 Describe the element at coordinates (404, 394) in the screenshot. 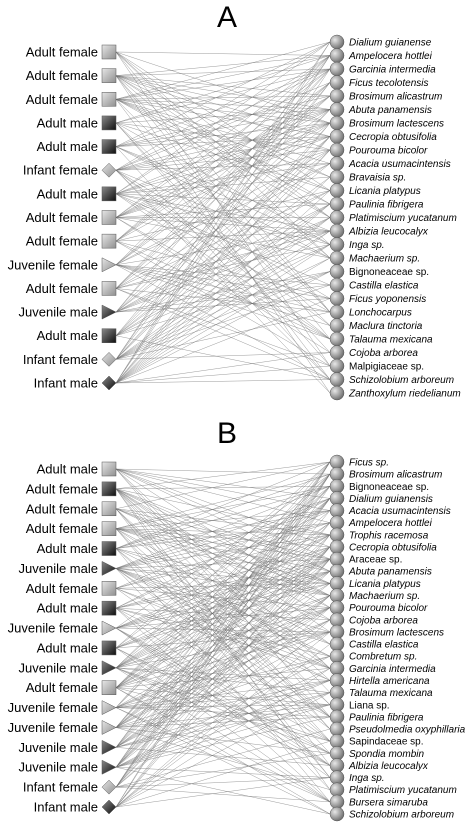

I see `plant-label: Zanthoxylum riedelianum` at that location.